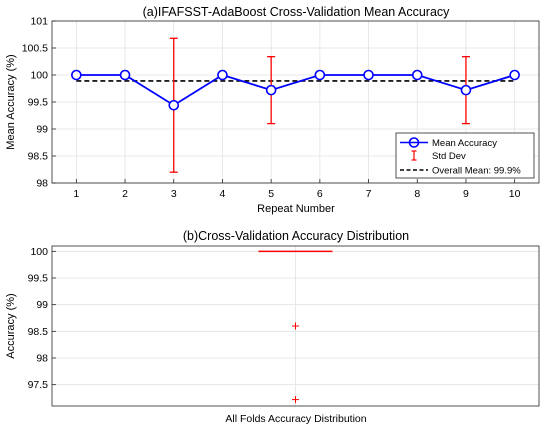 The image size is (550, 431). Describe the element at coordinates (39, 76) in the screenshot. I see `chart-a-y-tick-label: 100` at that location.